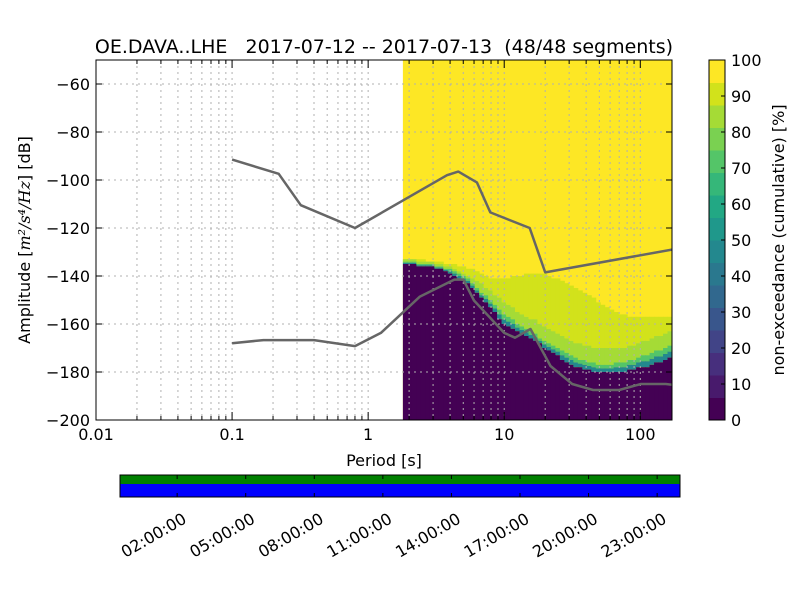 The width and height of the screenshot is (800, 600). I want to click on y-tick-label: −60, so click(73, 84).